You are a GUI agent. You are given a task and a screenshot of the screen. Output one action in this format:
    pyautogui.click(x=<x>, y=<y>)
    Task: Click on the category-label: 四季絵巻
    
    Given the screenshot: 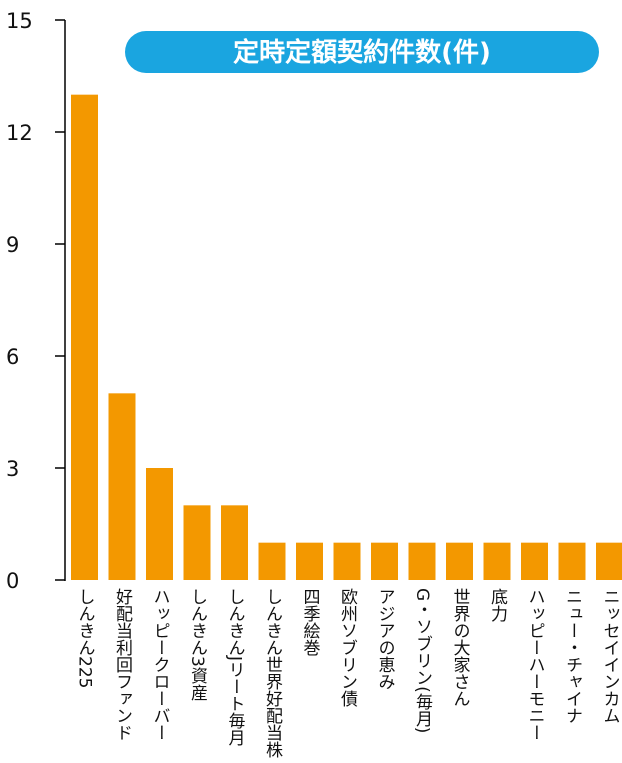 What is the action you would take?
    pyautogui.click(x=310, y=622)
    